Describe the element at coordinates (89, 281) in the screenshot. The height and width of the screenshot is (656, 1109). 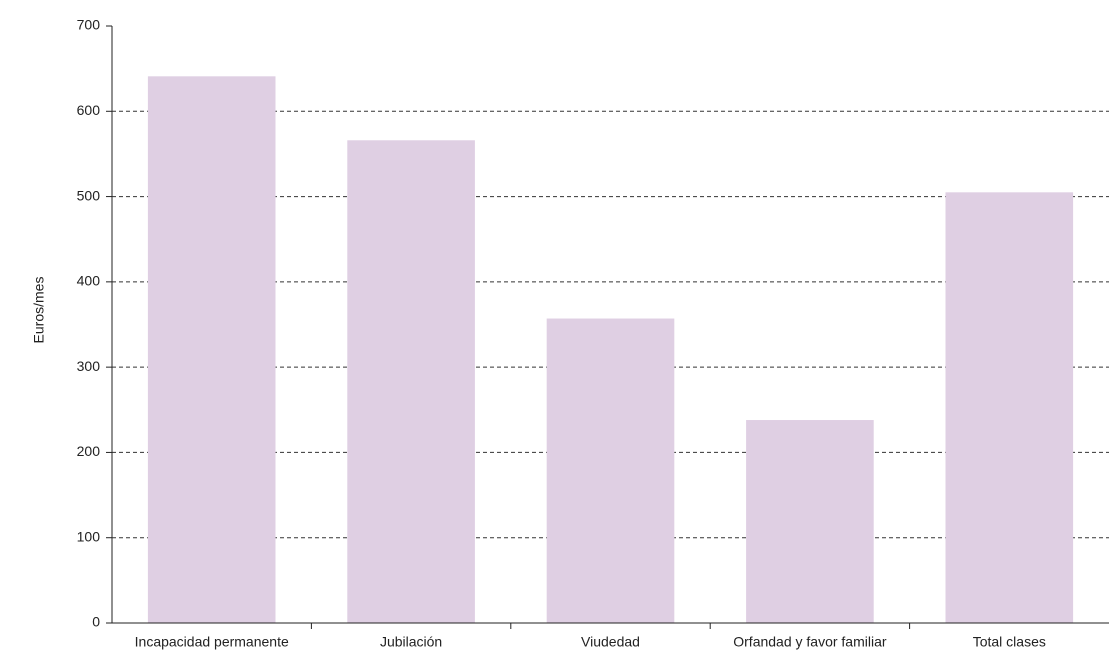
I see `y-tick-label: 400` at that location.